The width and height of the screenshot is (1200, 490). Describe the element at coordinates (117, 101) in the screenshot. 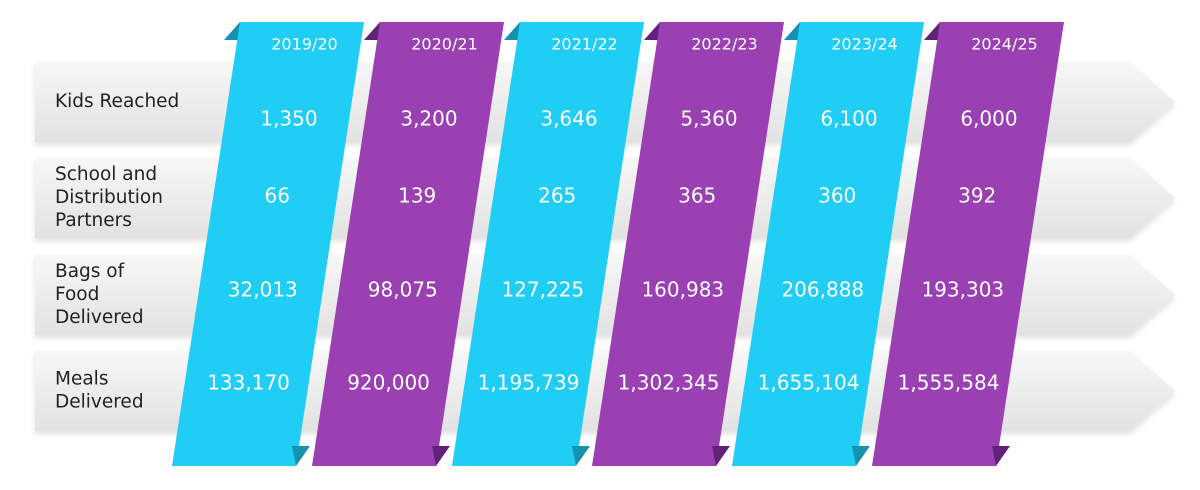

I see `row-label: Kids Reached` at that location.